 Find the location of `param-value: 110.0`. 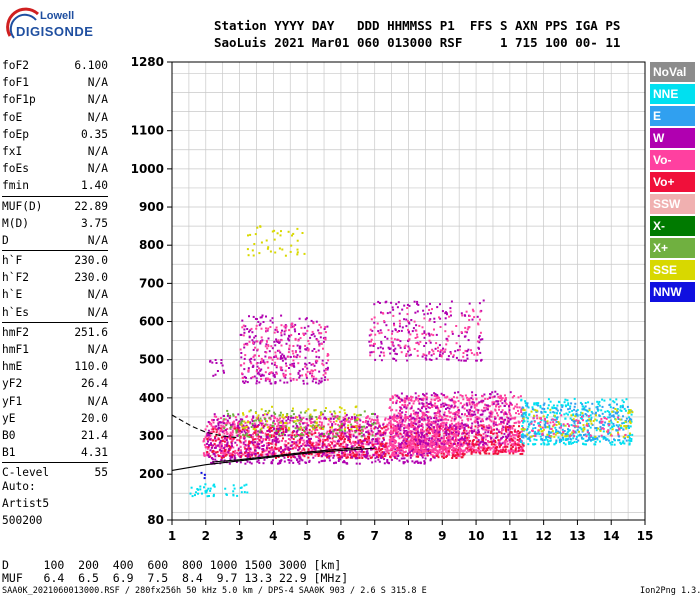

param-value: 110.0 is located at coordinates (91, 367).